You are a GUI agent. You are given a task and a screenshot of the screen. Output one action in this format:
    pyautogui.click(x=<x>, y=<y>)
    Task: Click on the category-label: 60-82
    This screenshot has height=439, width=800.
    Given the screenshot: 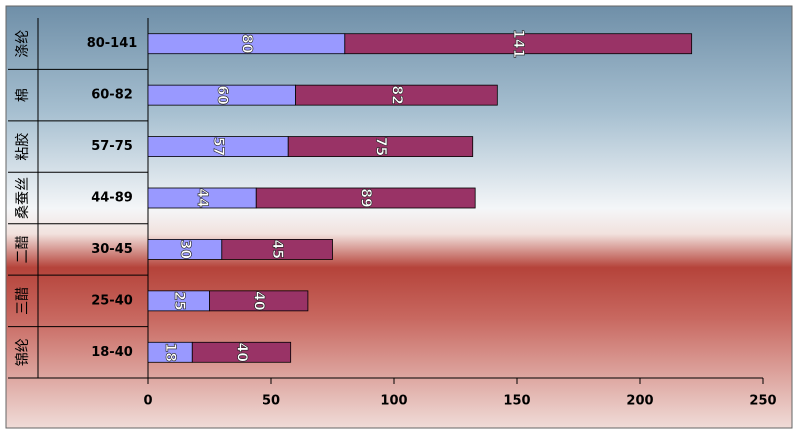 What is the action you would take?
    pyautogui.click(x=112, y=95)
    